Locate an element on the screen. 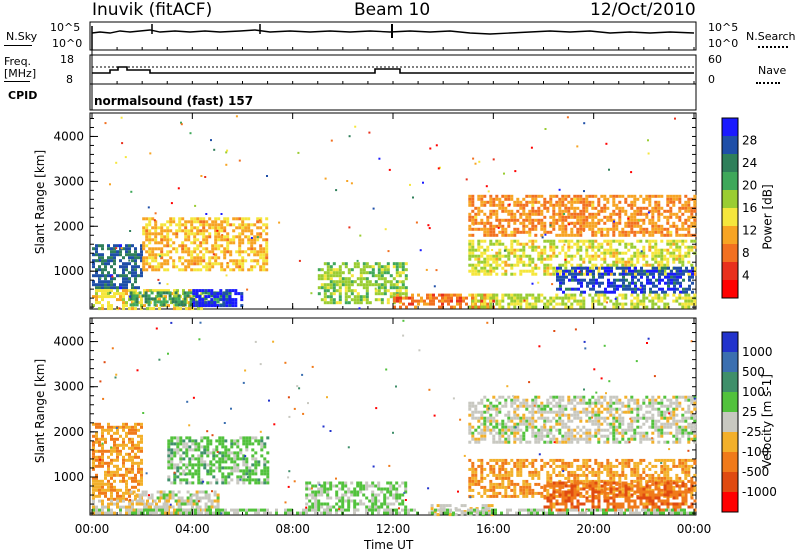  nsearch-line is located at coordinates (773, 47).